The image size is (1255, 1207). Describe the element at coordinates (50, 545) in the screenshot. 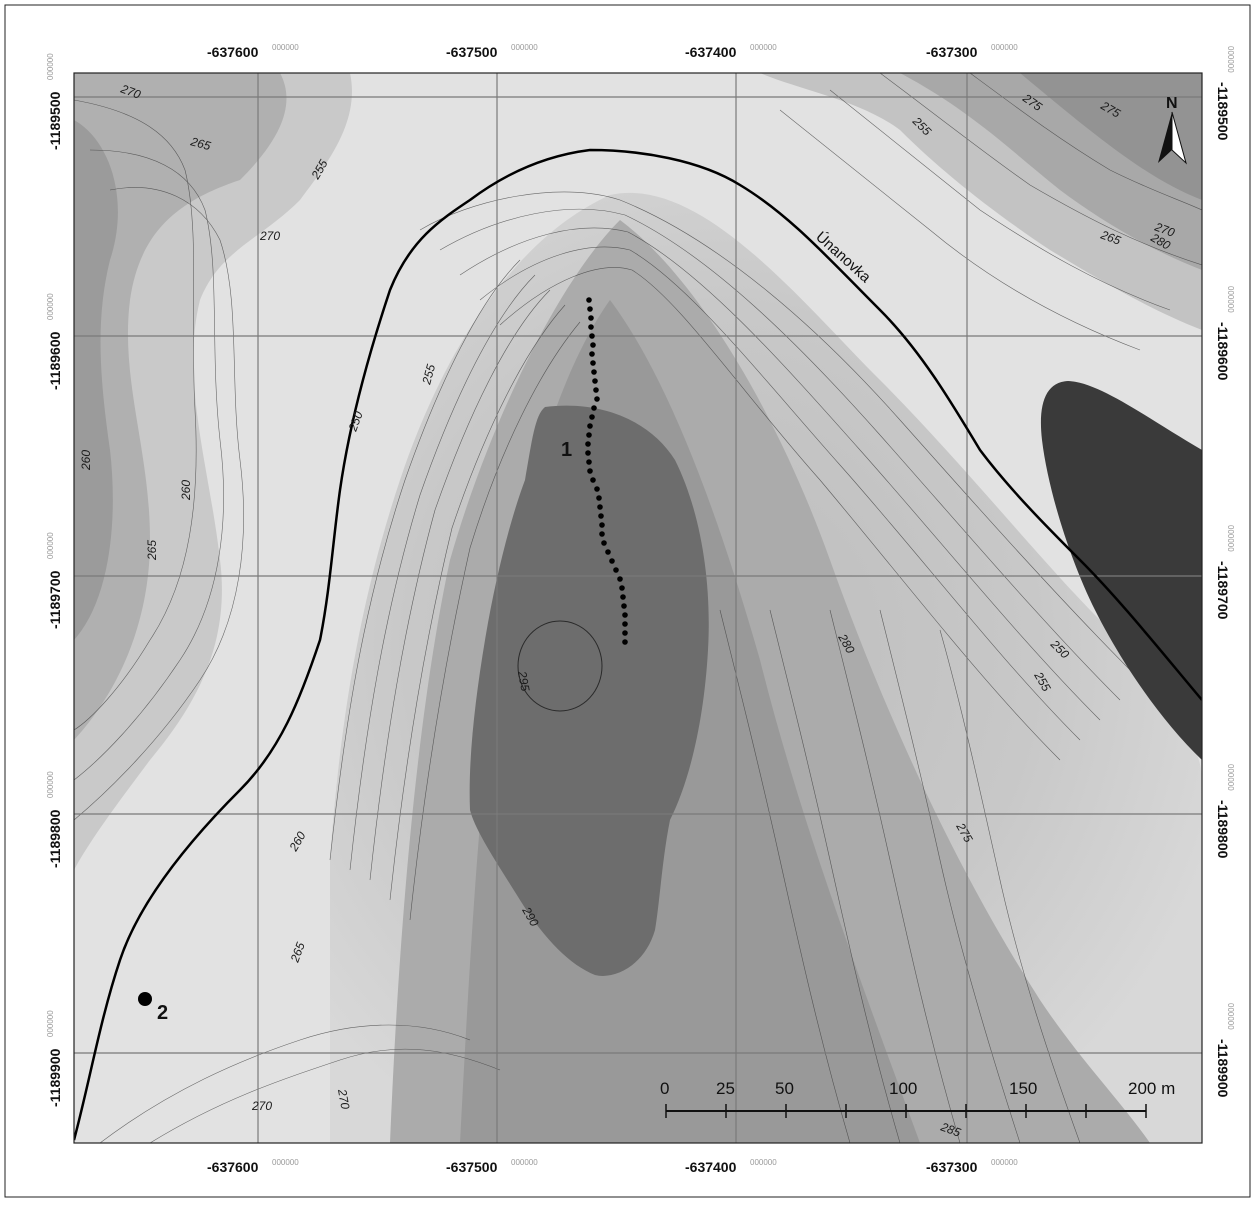

I see `y-label-left-3-dec: 000000` at that location.